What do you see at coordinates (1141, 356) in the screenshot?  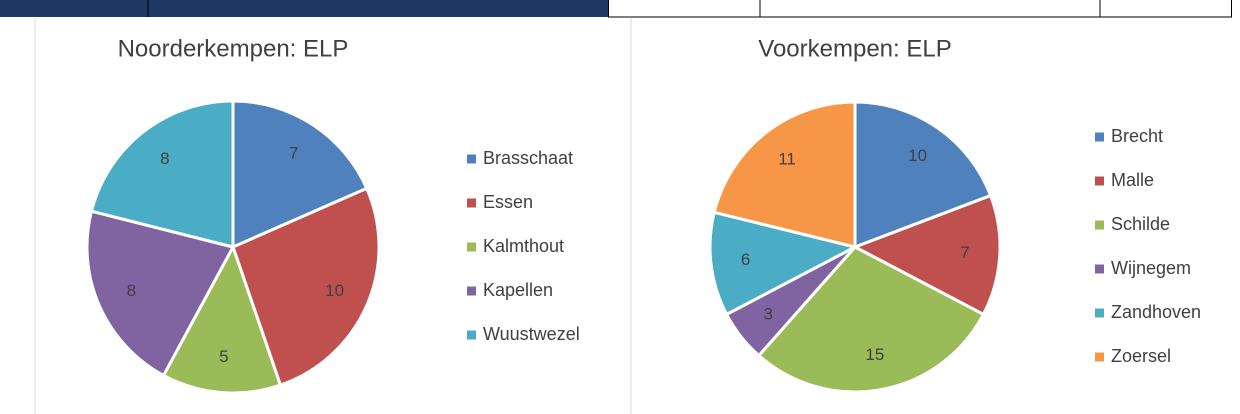 I see `legend-label: Zoersel` at bounding box center [1141, 356].